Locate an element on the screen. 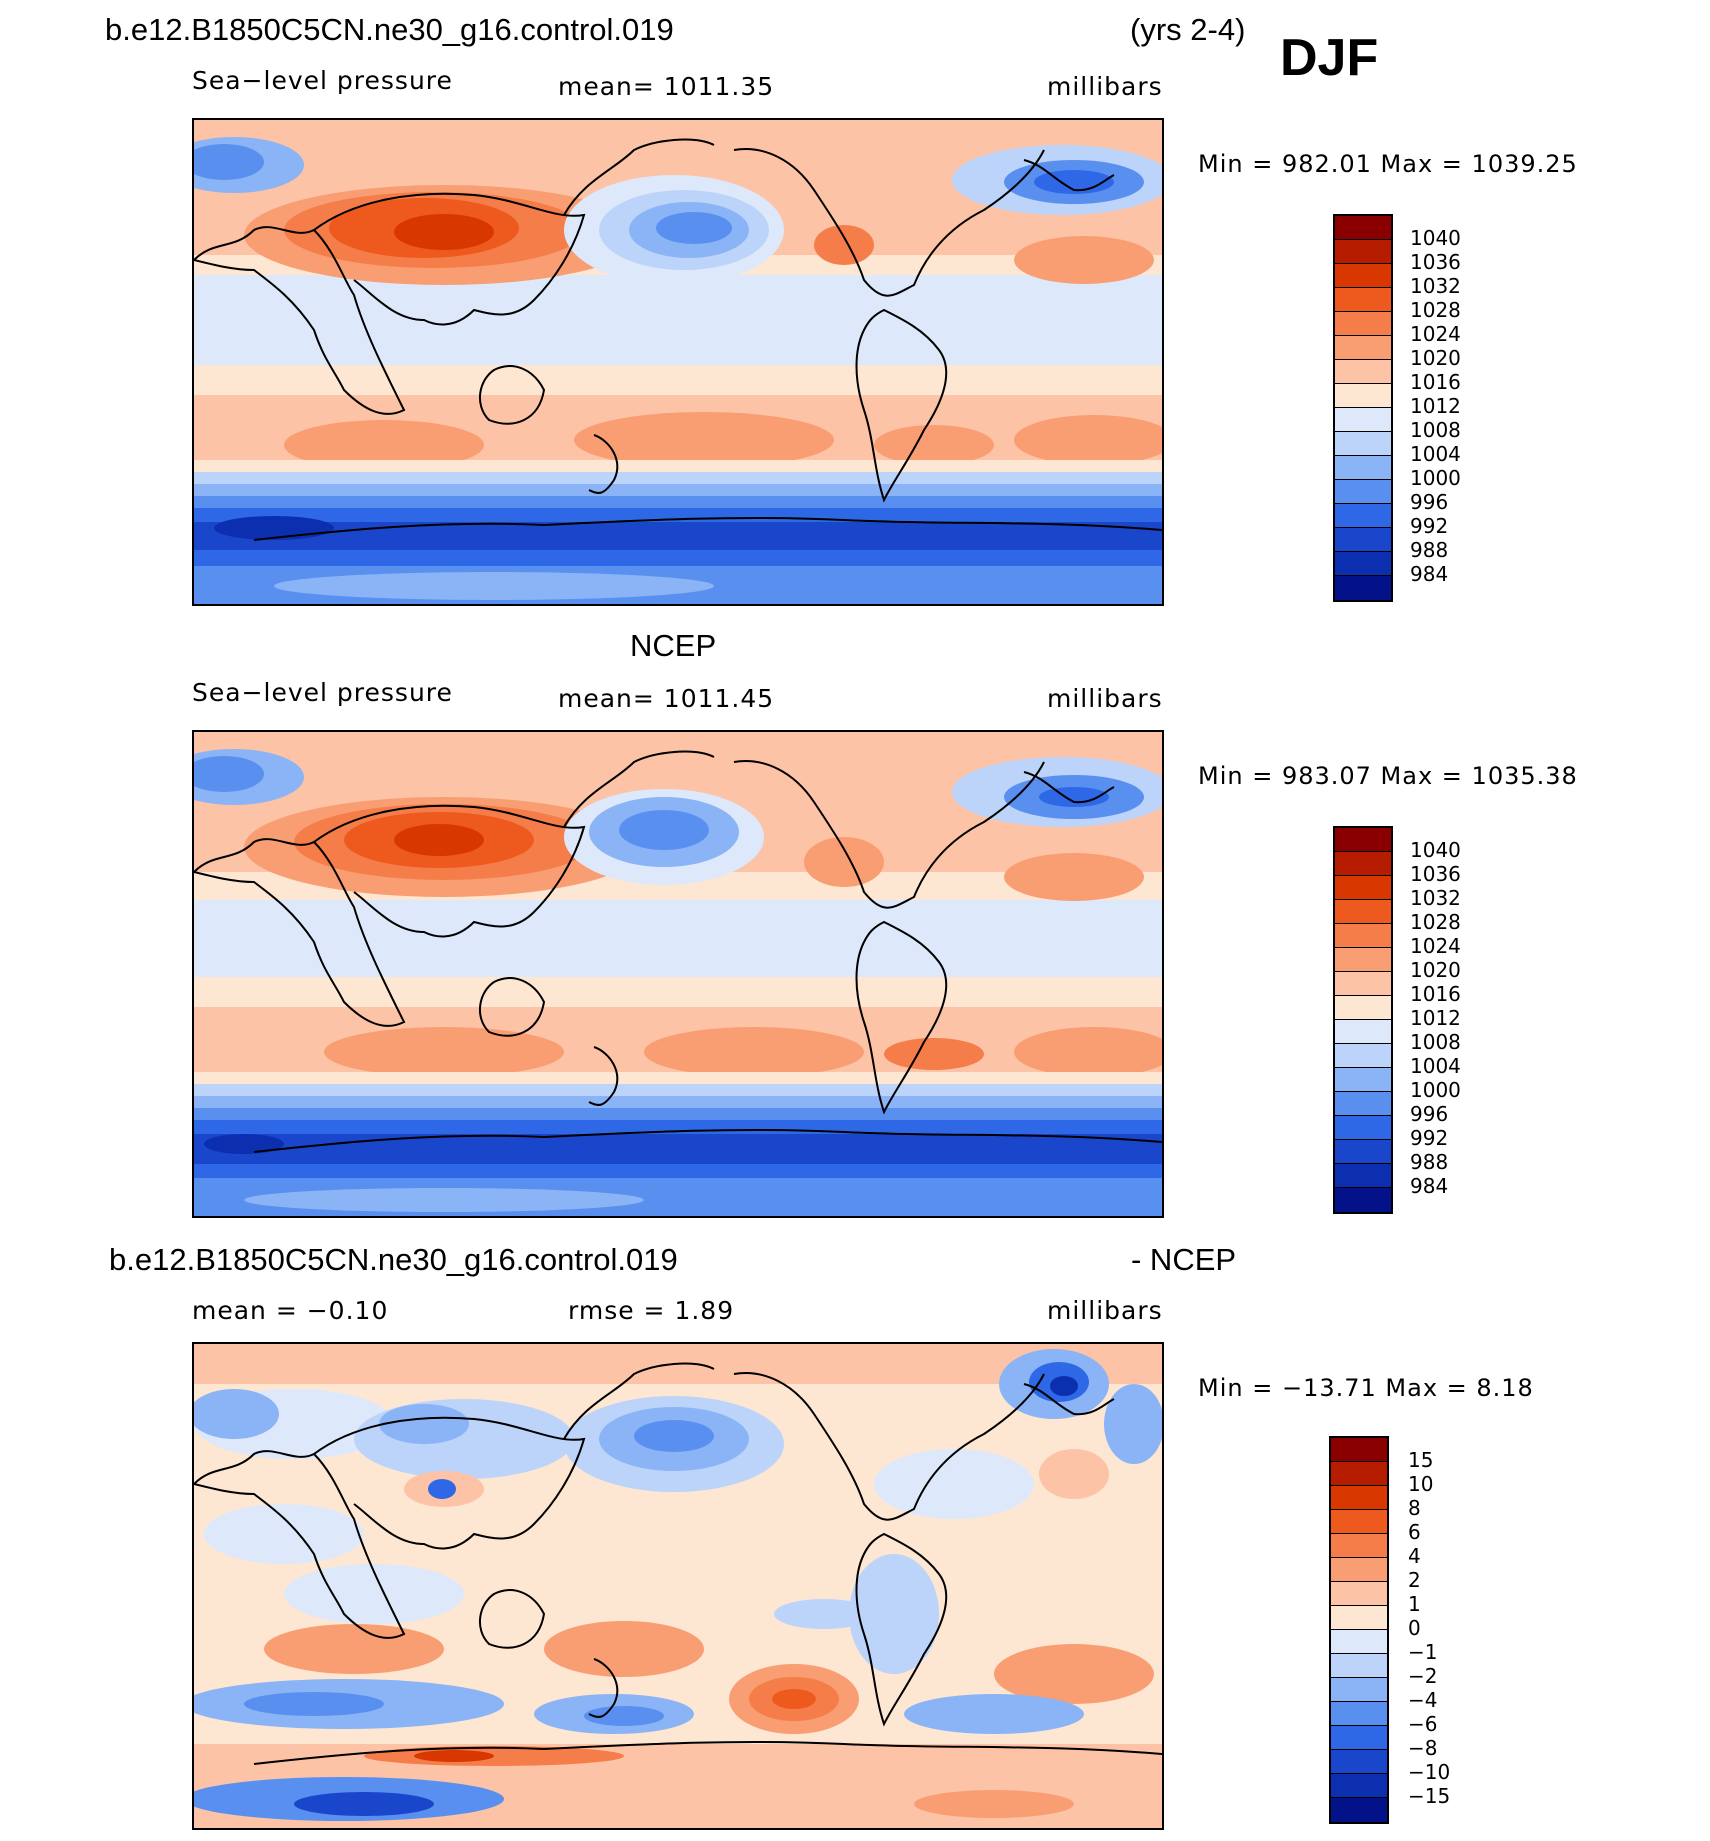  panel3-level-label: −8 is located at coordinates (1423, 1748).